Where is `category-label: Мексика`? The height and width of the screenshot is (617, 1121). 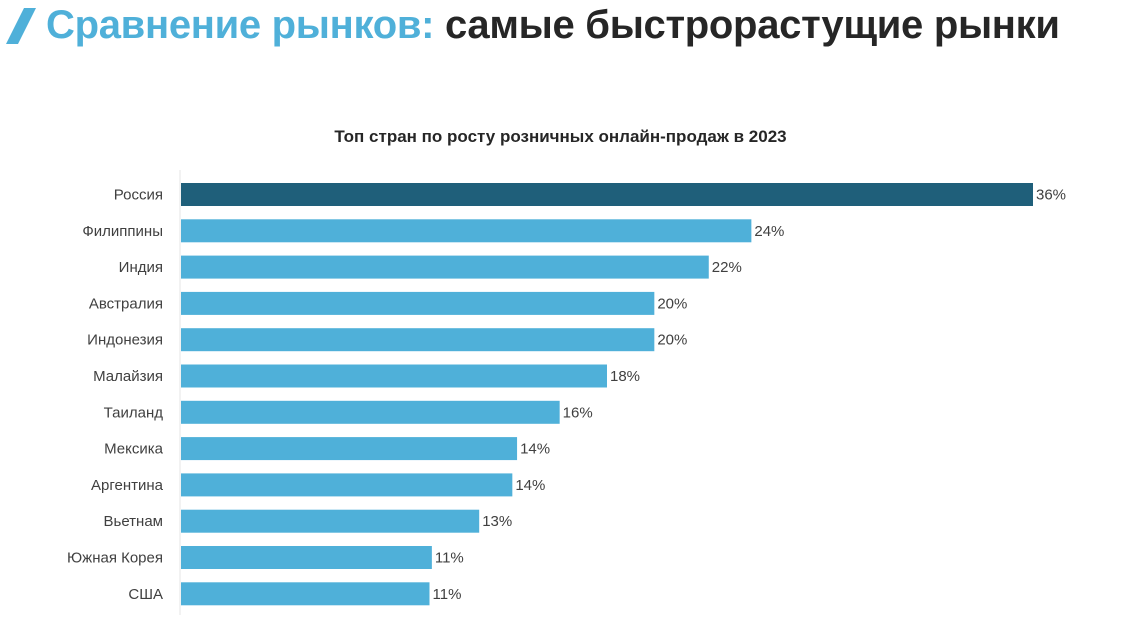 category-label: Мексика is located at coordinates (134, 449).